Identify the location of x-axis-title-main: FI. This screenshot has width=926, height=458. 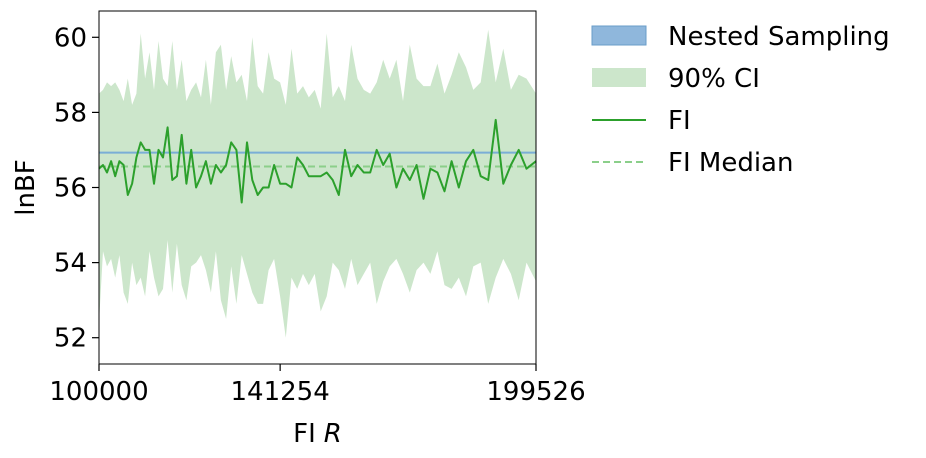
(304, 434).